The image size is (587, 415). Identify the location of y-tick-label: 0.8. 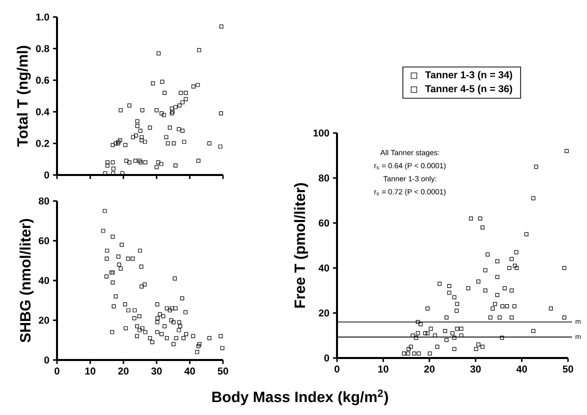
(43, 48).